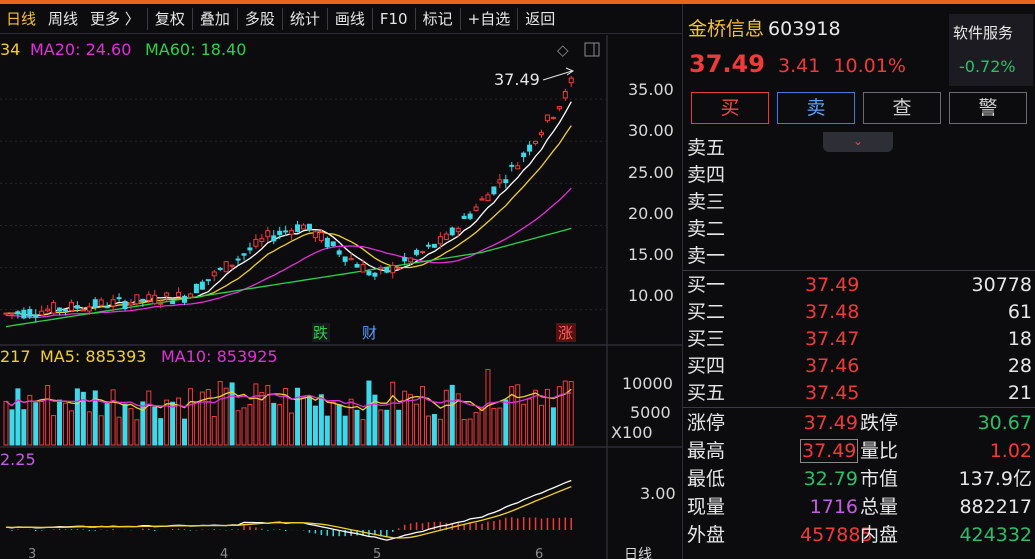 The width and height of the screenshot is (1035, 559). I want to click on sell-button: 卖, so click(816, 108).